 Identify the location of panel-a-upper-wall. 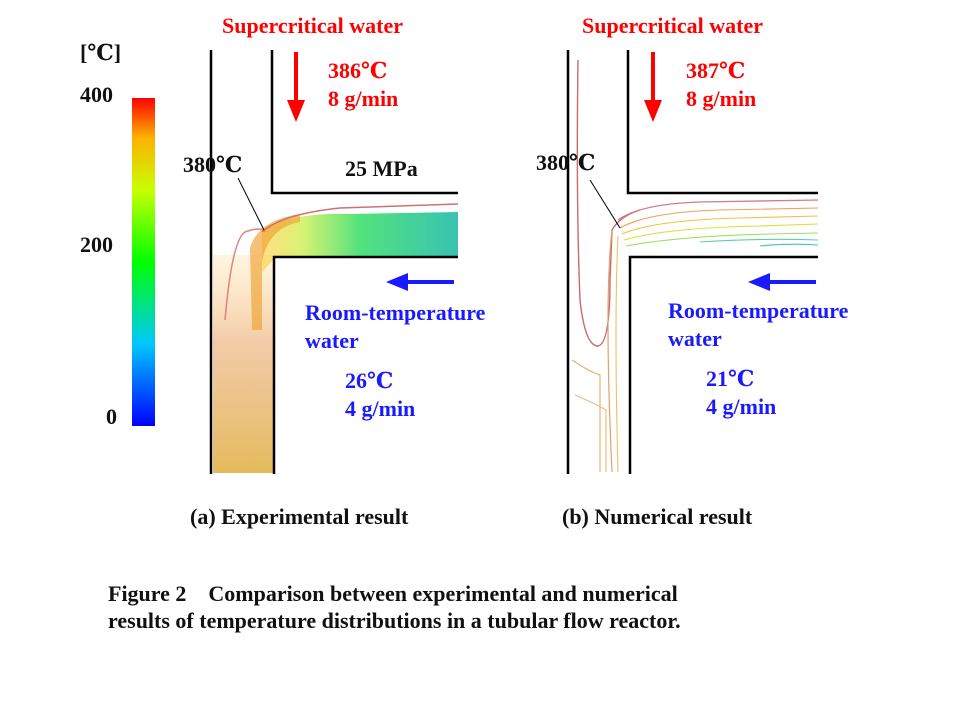
(364, 122).